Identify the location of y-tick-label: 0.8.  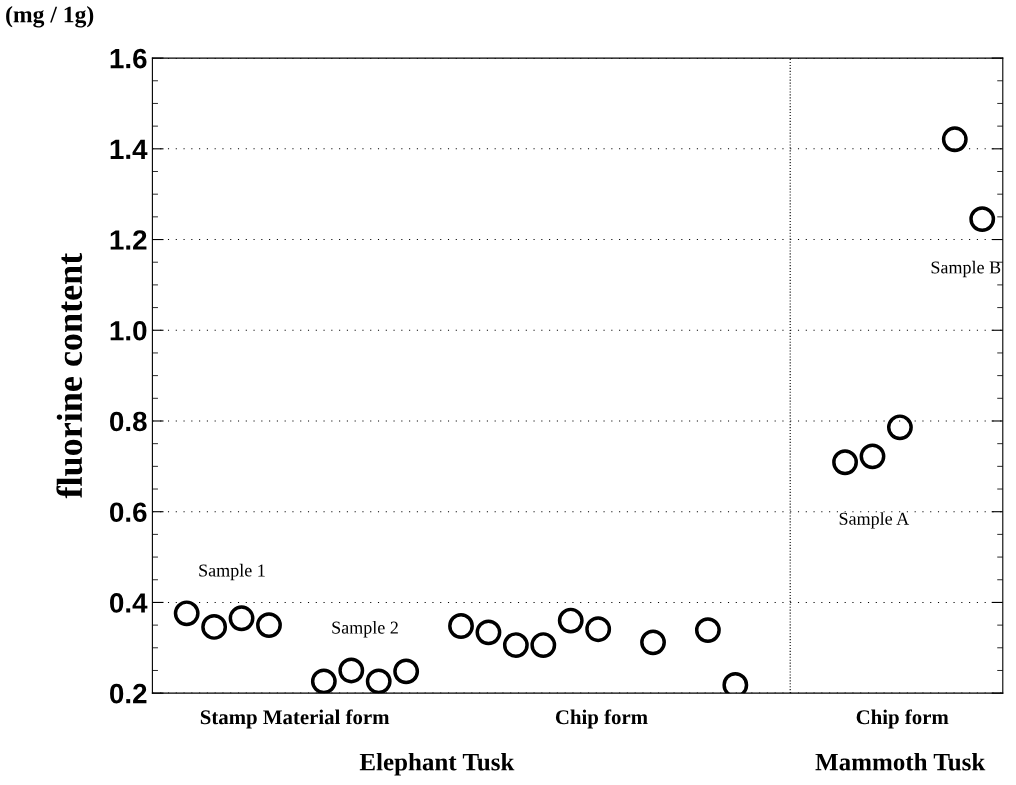
(128, 421).